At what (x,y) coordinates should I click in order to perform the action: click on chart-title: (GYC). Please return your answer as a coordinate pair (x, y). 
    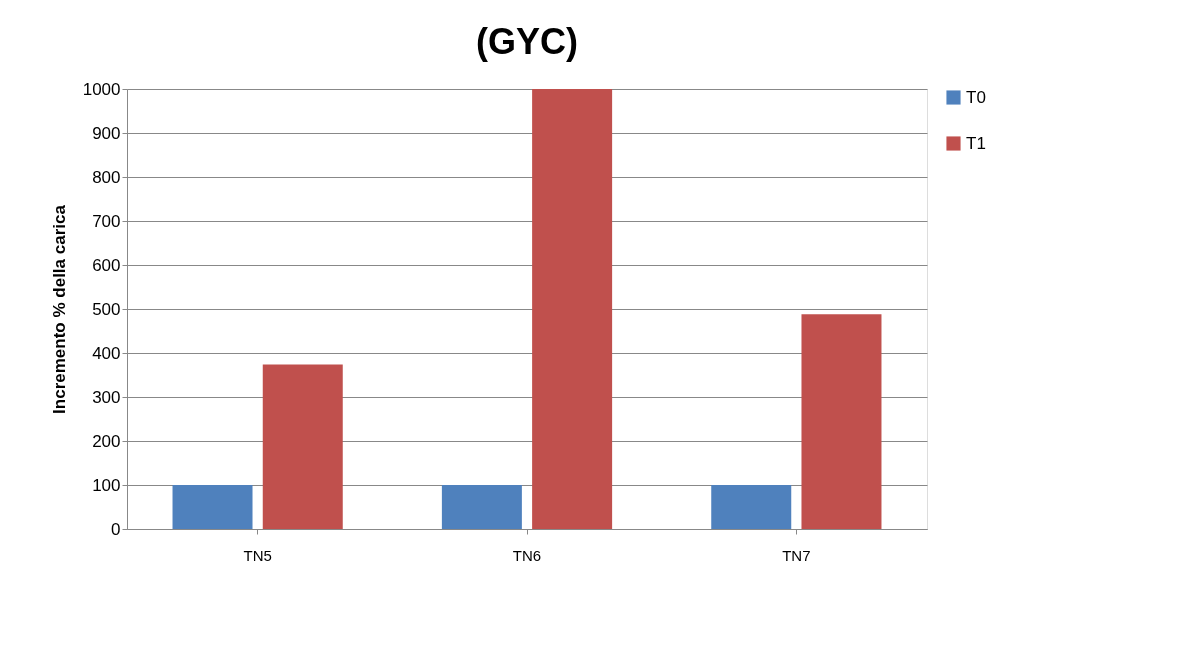
    Looking at the image, I should click on (527, 41).